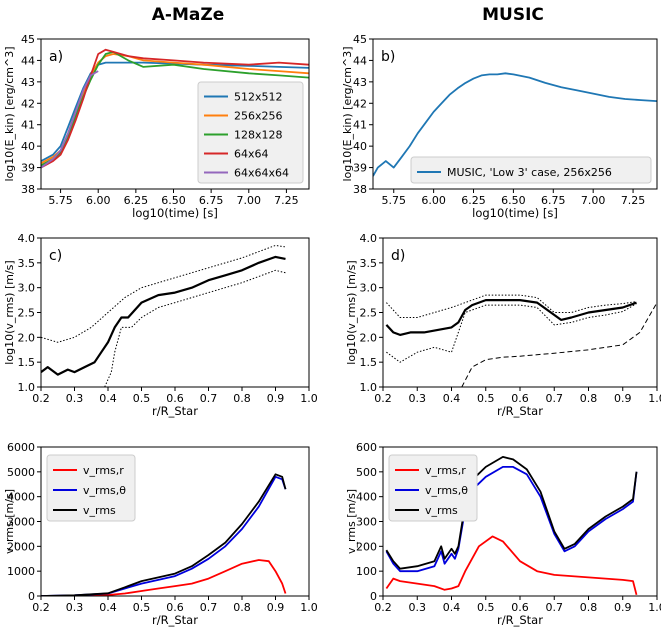  I want to click on legend-b: MUSIC, 'Low 3' case, 256x256, so click(531, 170).